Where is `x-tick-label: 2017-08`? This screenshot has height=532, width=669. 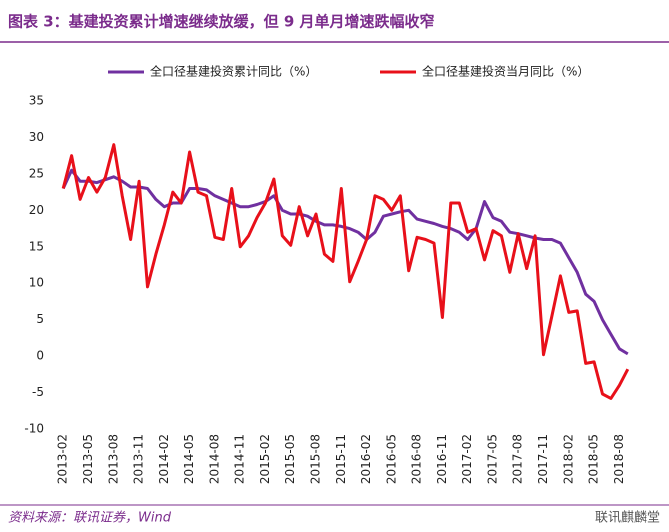
x-tick-label: 2017-08 is located at coordinates (518, 459).